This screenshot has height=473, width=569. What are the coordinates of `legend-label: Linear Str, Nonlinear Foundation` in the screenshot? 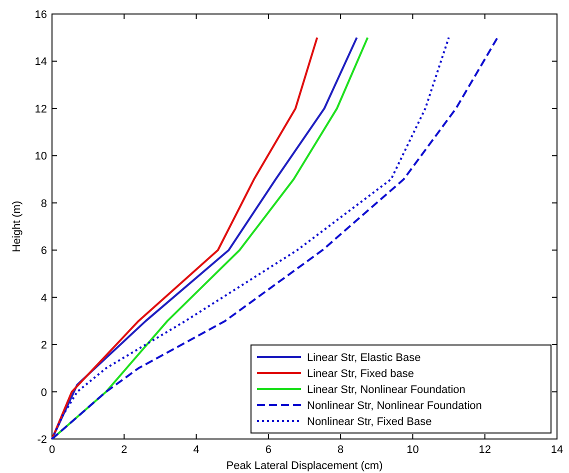 It's located at (386, 390).